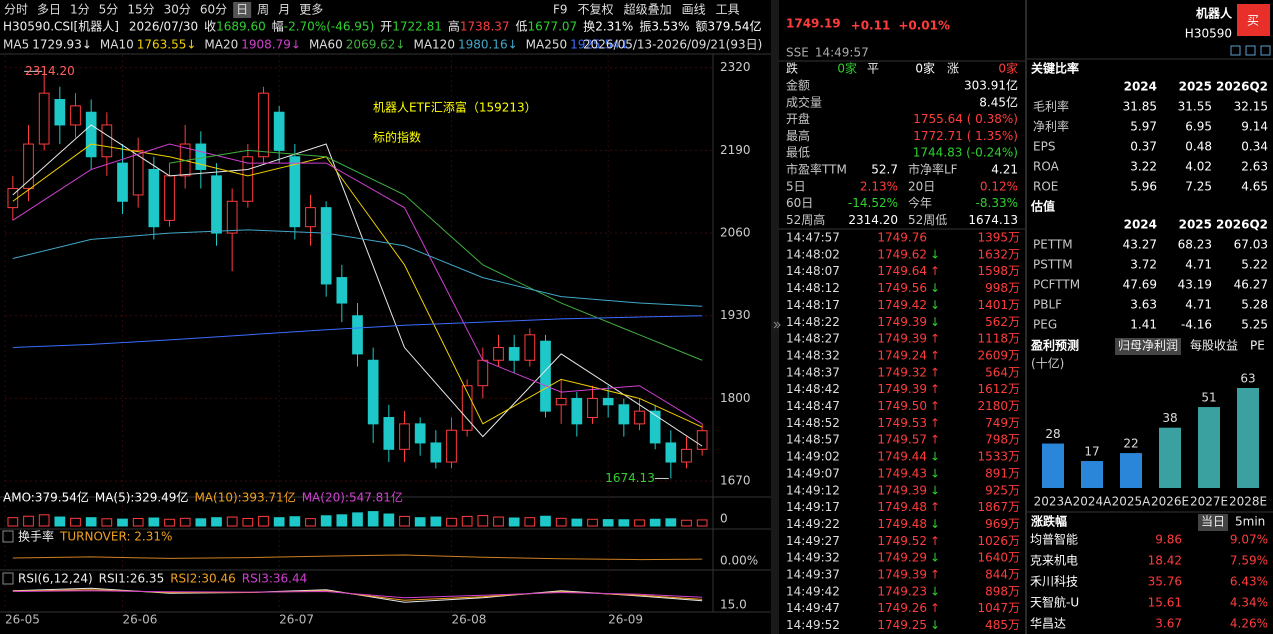 This screenshot has height=634, width=1273. I want to click on tool-button: 超级叠加, so click(648, 9).